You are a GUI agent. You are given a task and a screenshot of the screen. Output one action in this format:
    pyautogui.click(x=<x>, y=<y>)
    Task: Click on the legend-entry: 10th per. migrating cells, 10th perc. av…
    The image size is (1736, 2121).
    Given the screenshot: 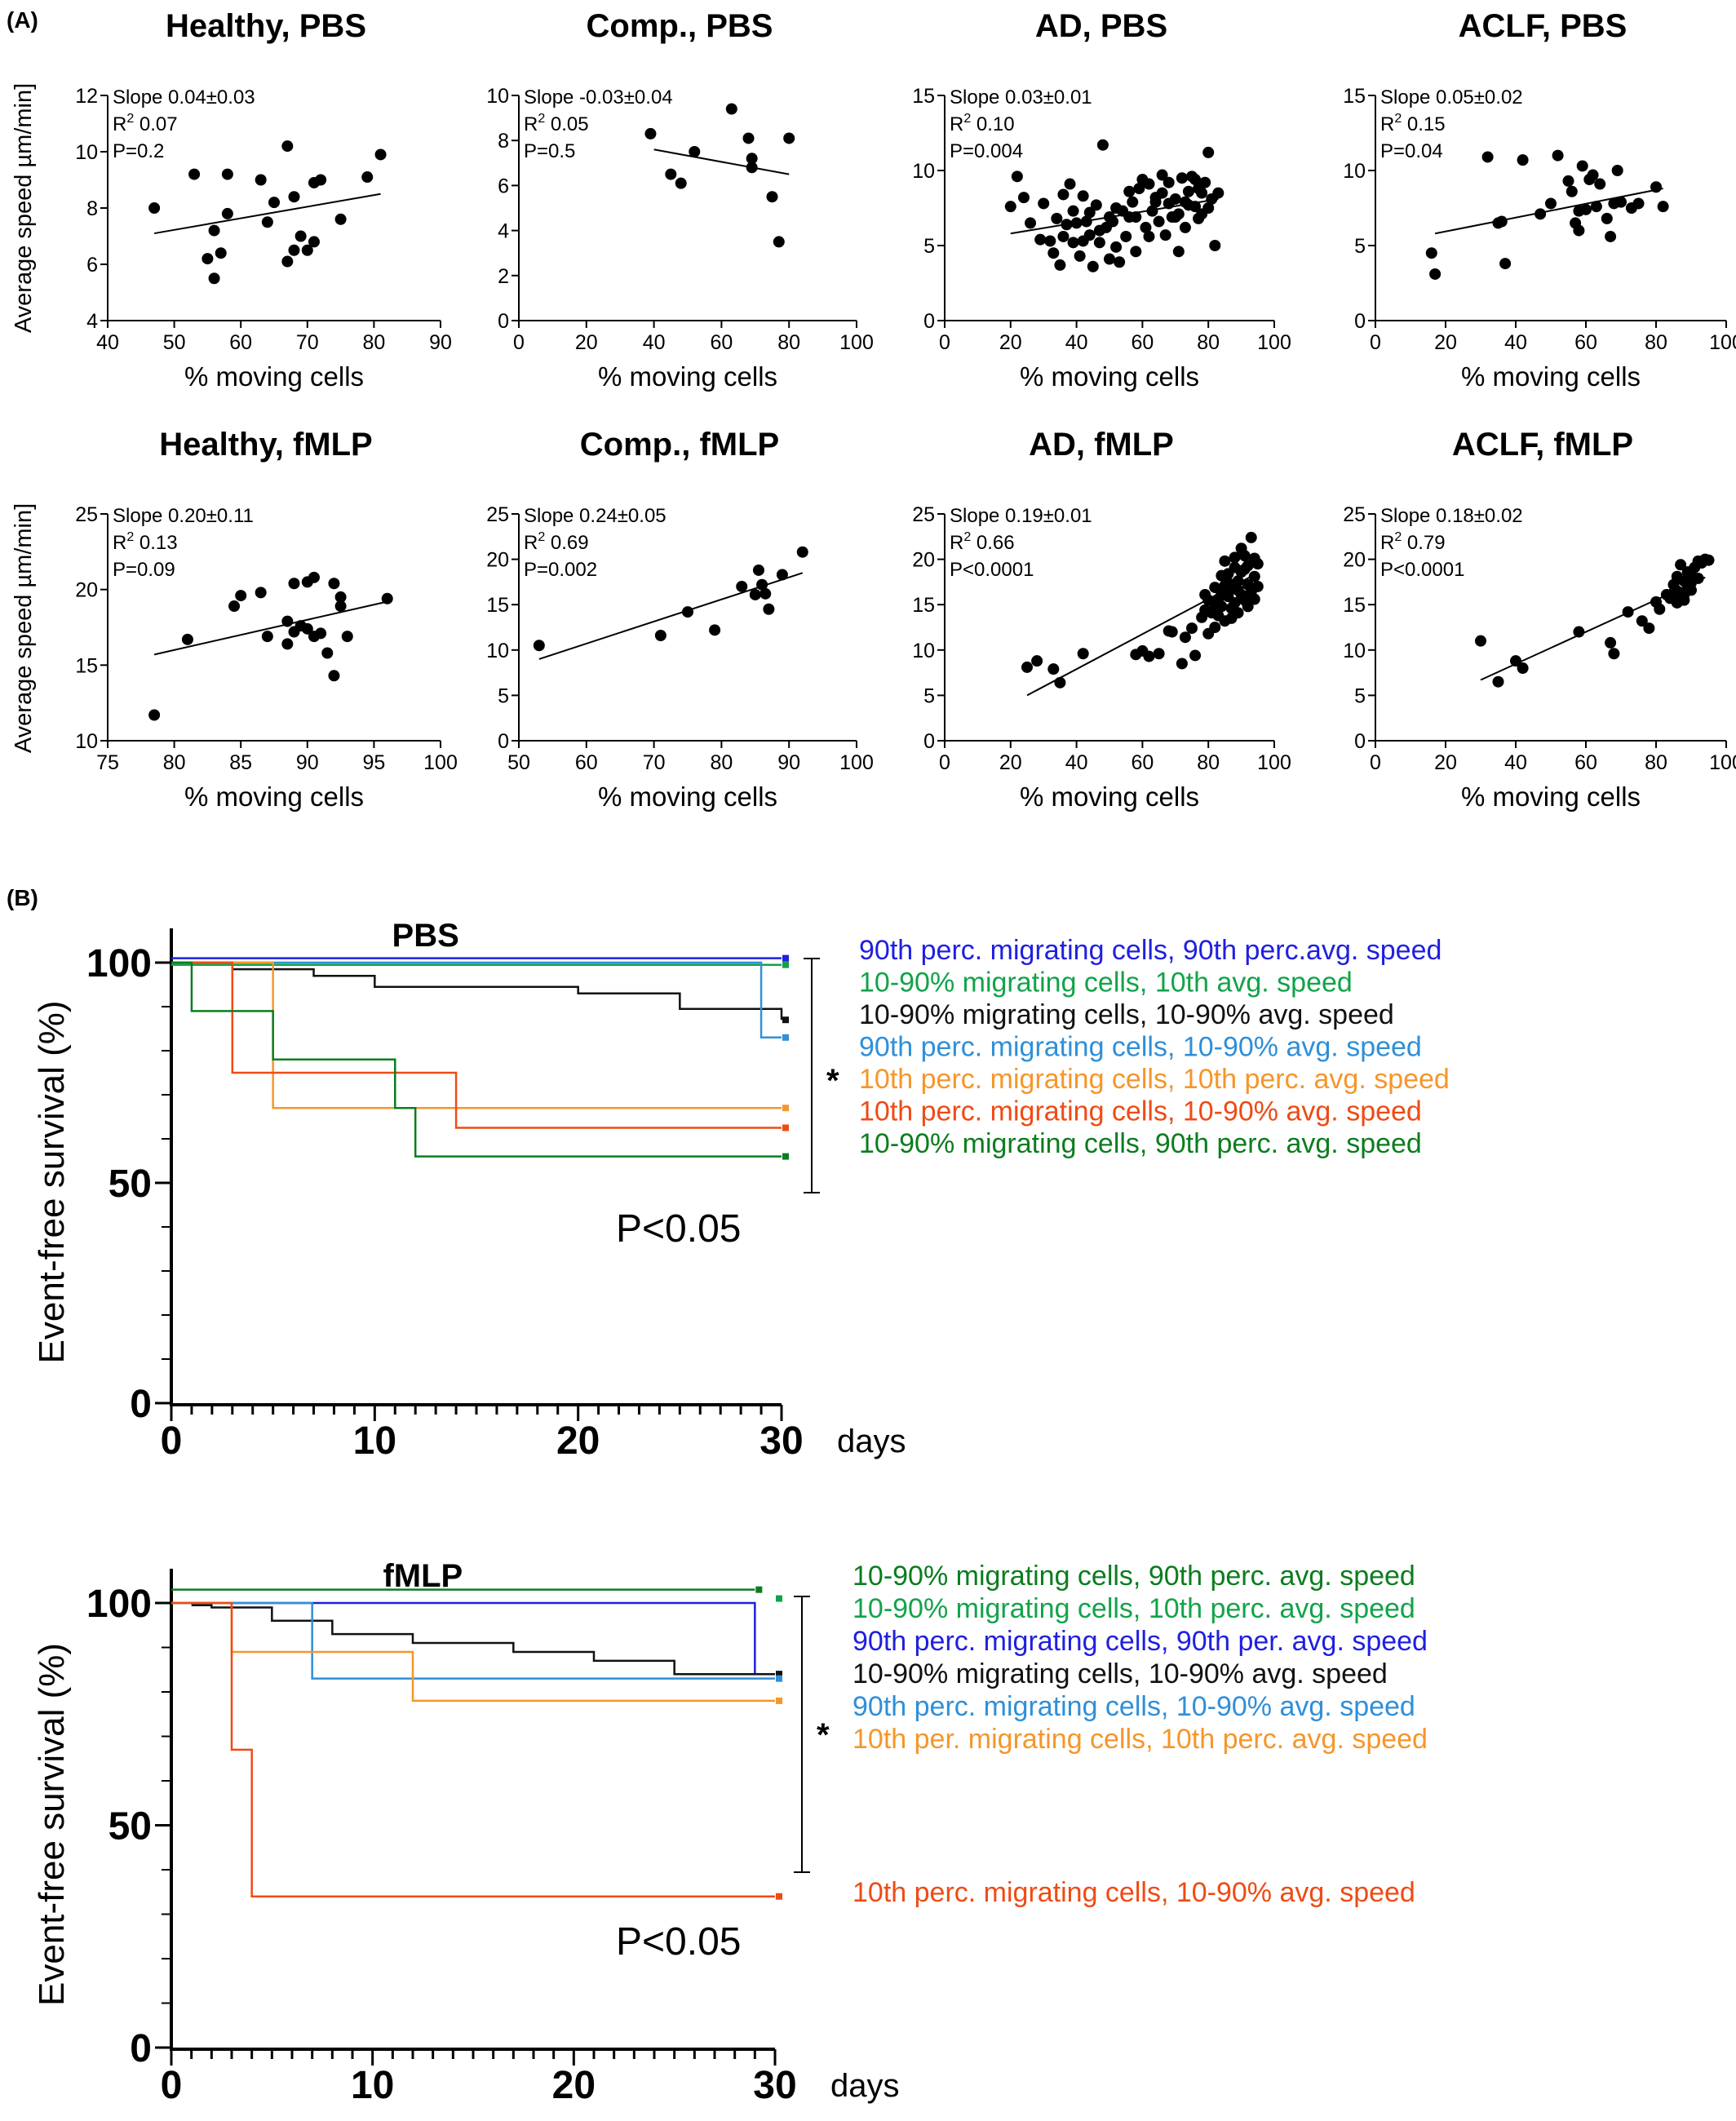 What is the action you would take?
    pyautogui.click(x=1140, y=1739)
    